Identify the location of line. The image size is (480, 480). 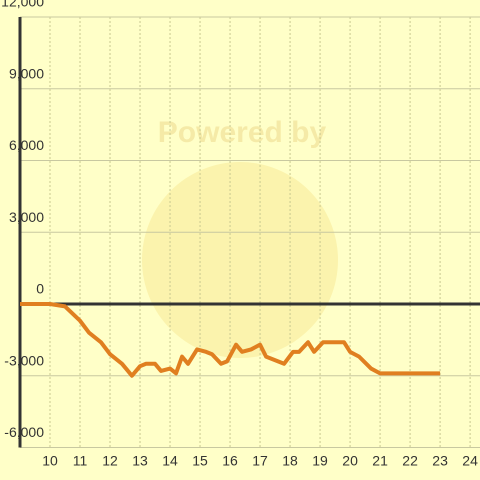
(230, 340).